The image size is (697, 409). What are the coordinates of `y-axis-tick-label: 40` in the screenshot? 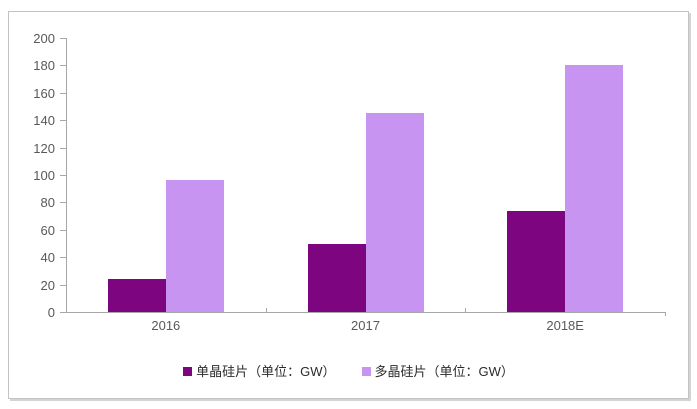 It's located at (47, 258).